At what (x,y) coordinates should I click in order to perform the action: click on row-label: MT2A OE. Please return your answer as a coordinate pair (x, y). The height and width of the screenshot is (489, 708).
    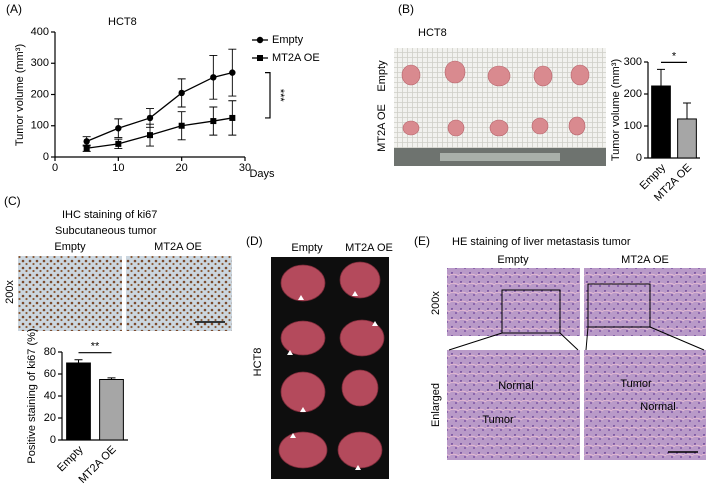
    Looking at the image, I should click on (382, 128).